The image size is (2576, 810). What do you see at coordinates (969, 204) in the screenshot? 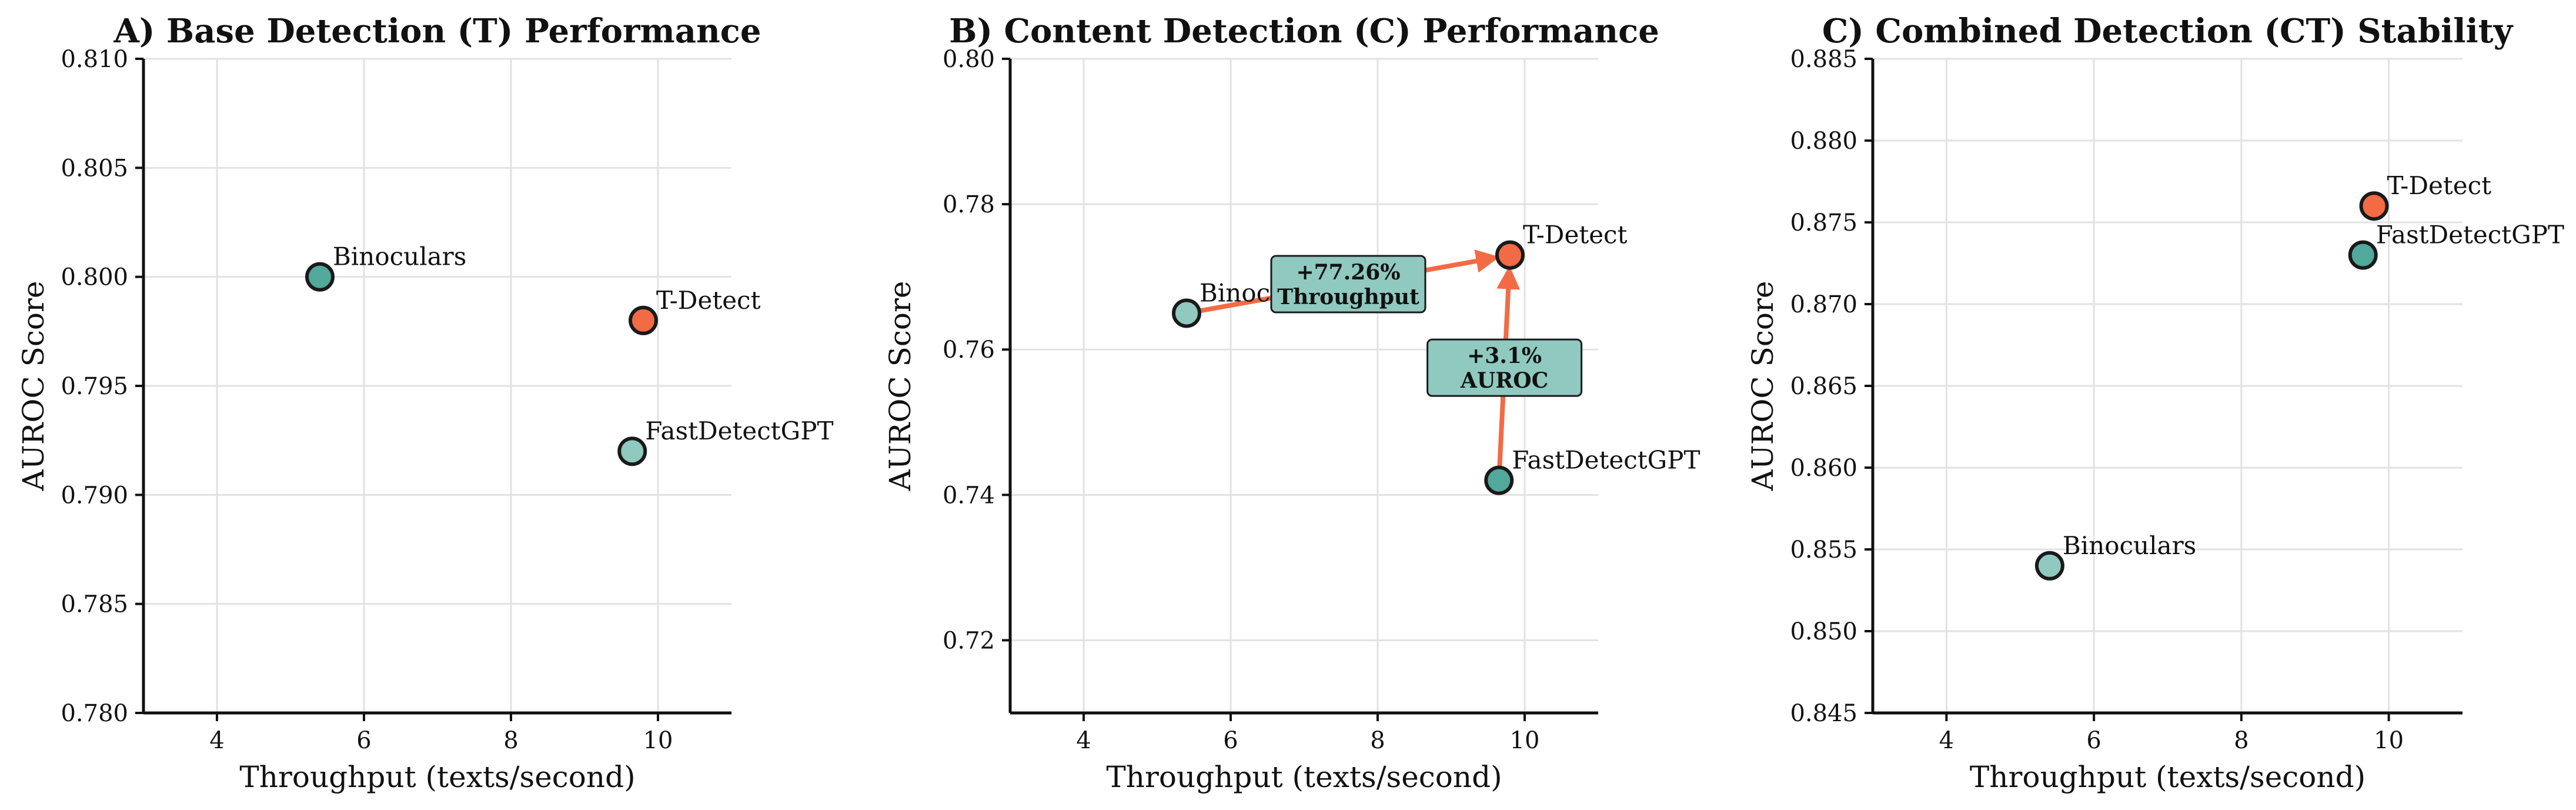
I see `y-tick-label: 0.78` at bounding box center [969, 204].